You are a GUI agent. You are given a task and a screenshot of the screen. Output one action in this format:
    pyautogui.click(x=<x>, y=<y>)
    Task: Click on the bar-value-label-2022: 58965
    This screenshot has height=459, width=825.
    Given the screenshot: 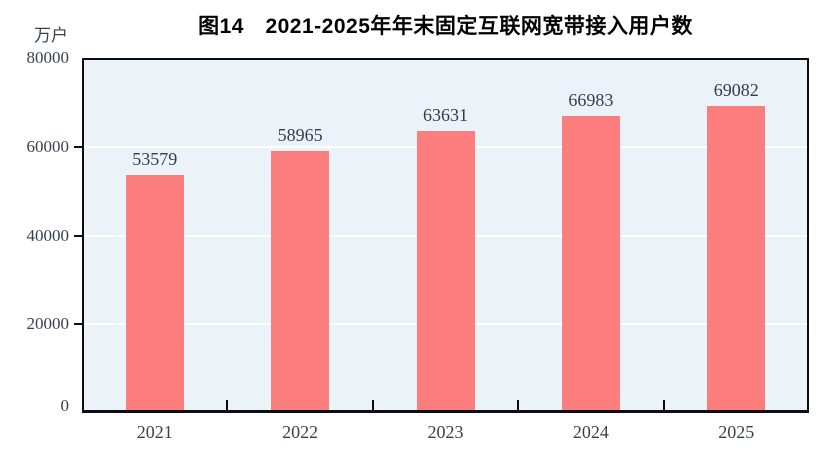 What is the action you would take?
    pyautogui.click(x=300, y=135)
    